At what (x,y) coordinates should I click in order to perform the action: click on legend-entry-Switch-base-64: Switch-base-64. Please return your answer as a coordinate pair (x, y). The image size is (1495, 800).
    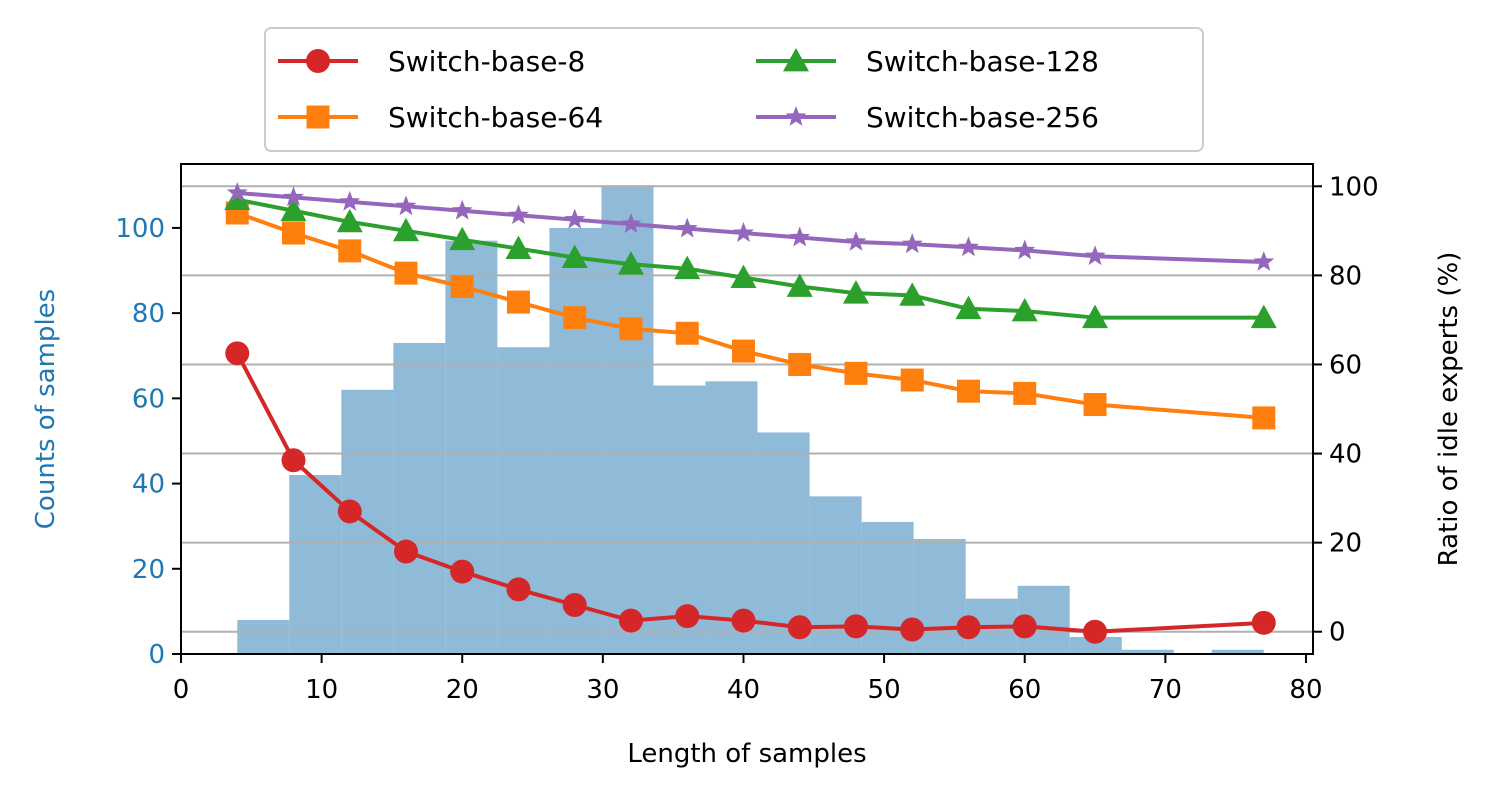
    Looking at the image, I should click on (440, 117).